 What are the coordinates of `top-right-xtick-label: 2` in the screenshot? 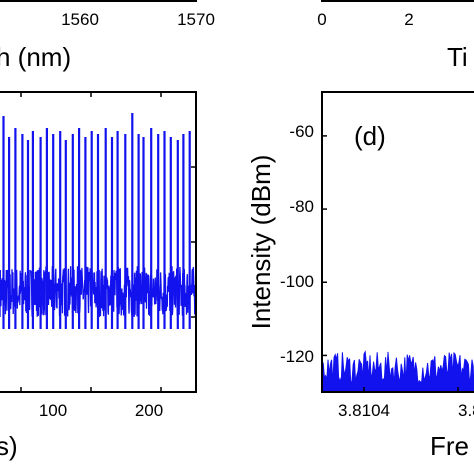 It's located at (408, 19).